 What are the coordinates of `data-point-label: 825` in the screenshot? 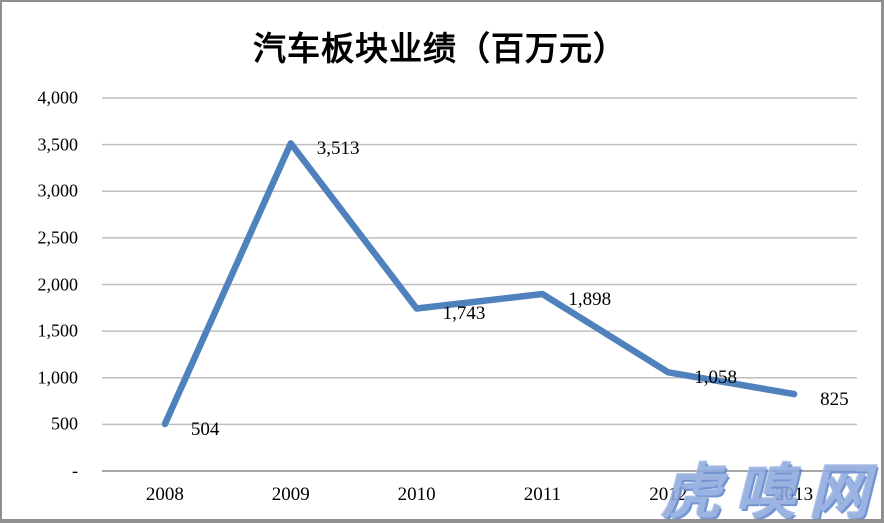 It's located at (834, 400).